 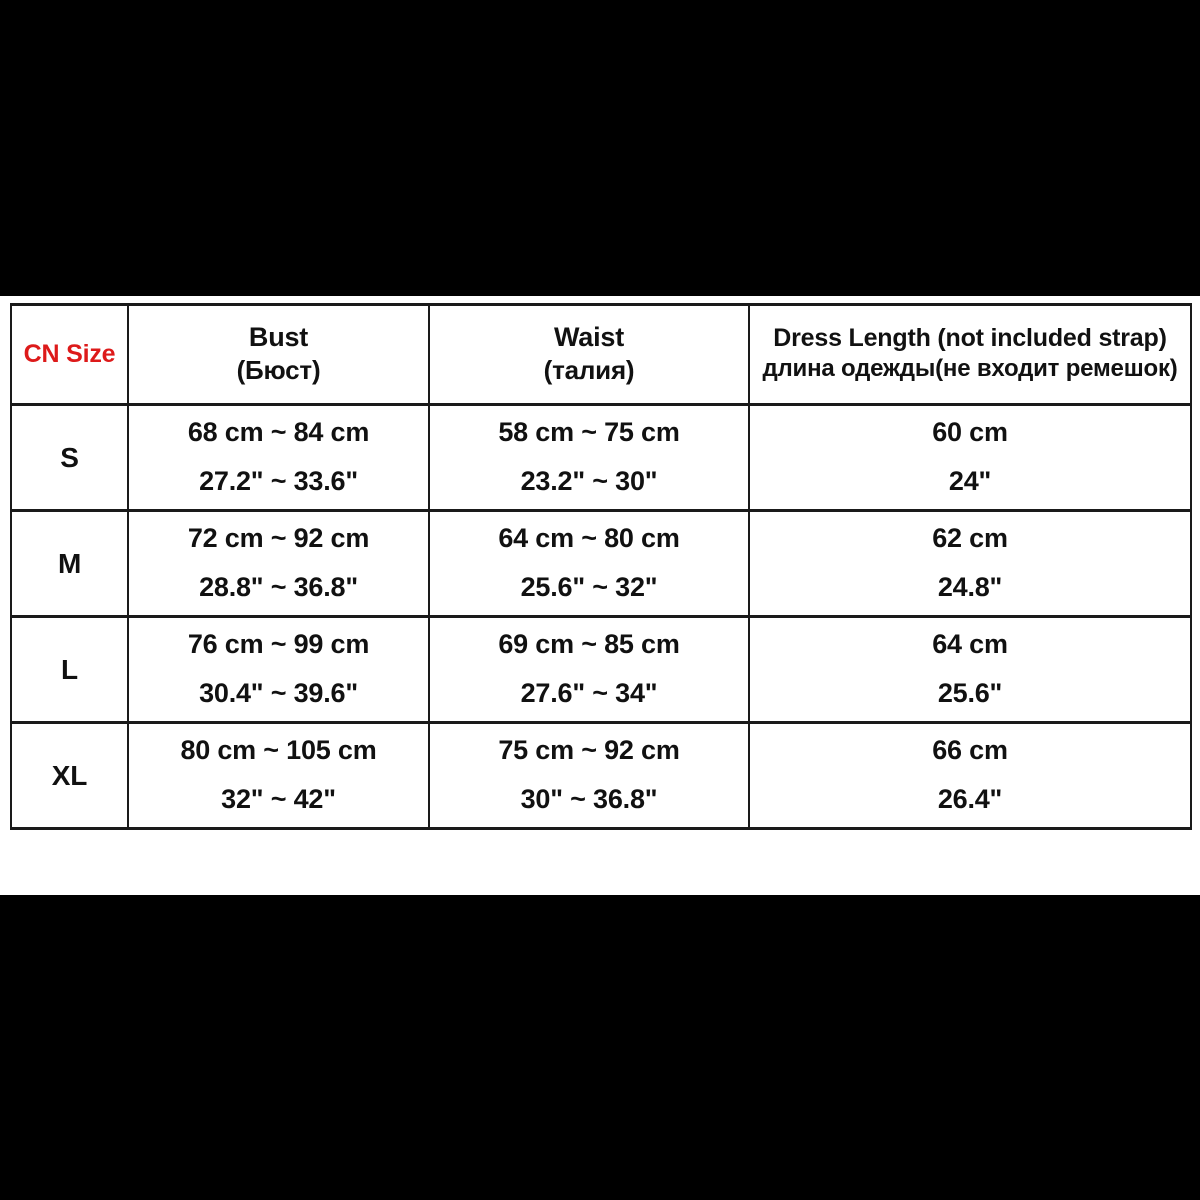 I want to click on dress-length-inch-value: 26.4", so click(x=970, y=798).